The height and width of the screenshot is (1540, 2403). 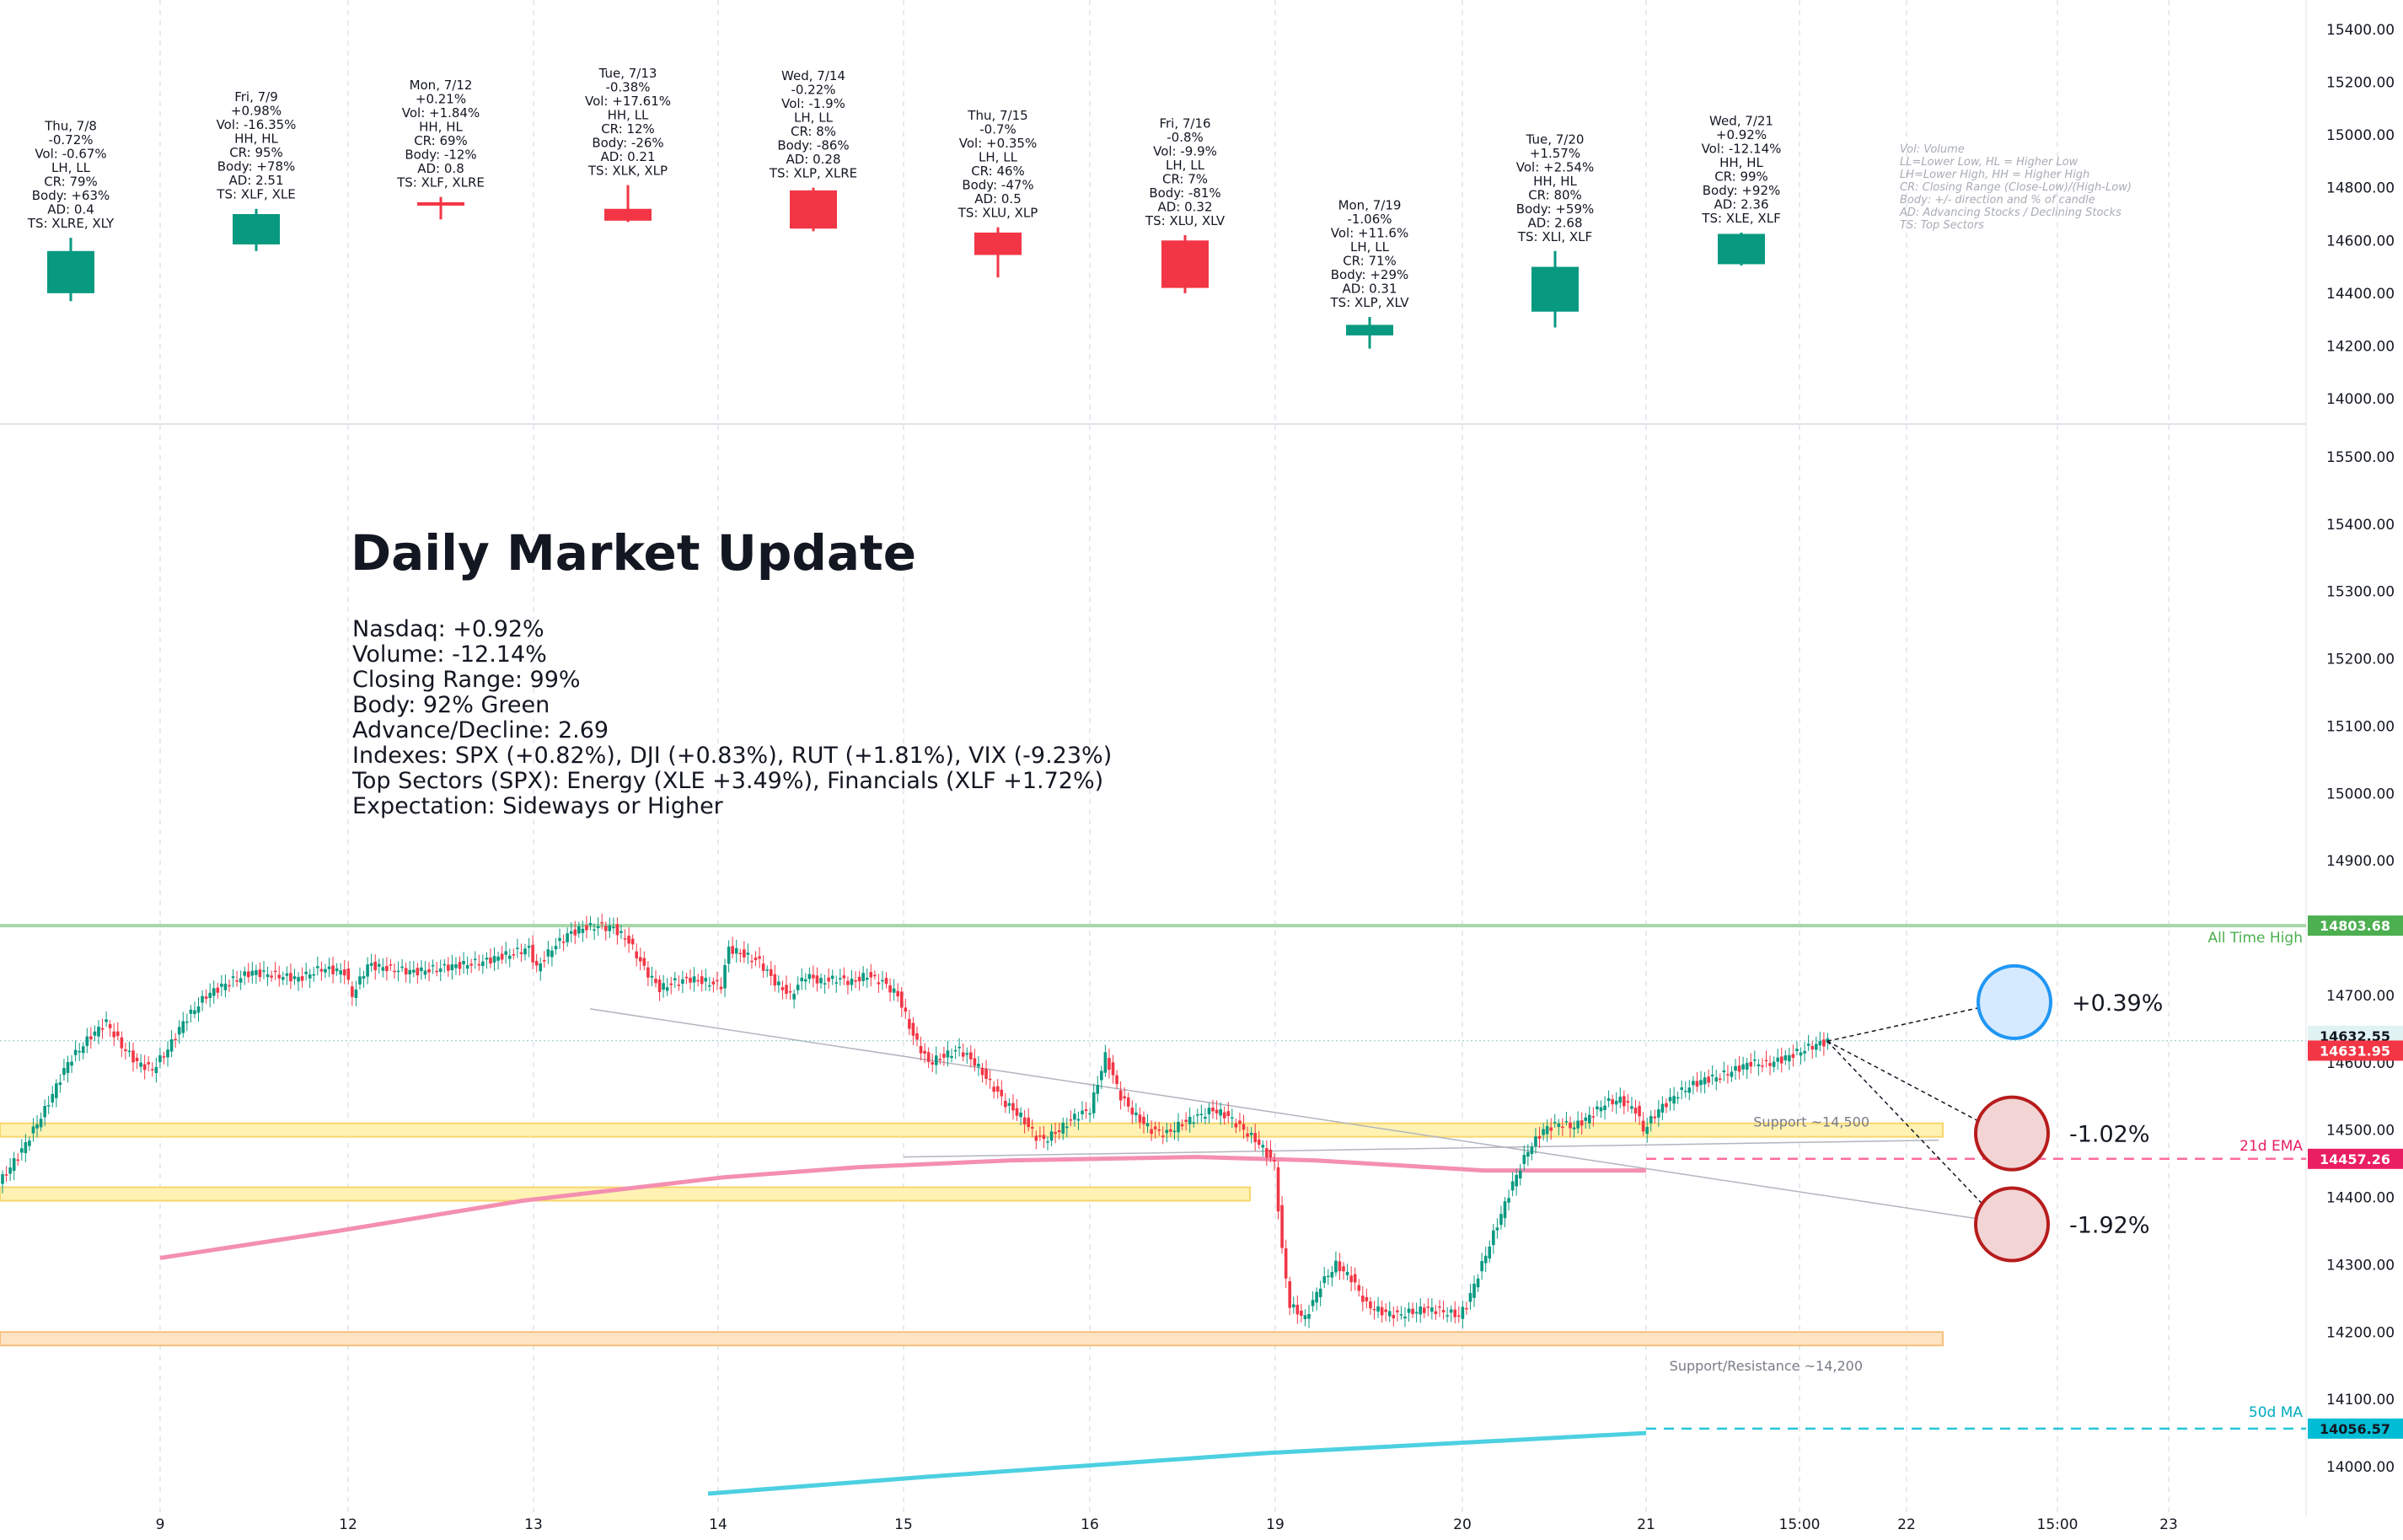 I want to click on y-tick-label: 14000.00, so click(x=2360, y=1467).